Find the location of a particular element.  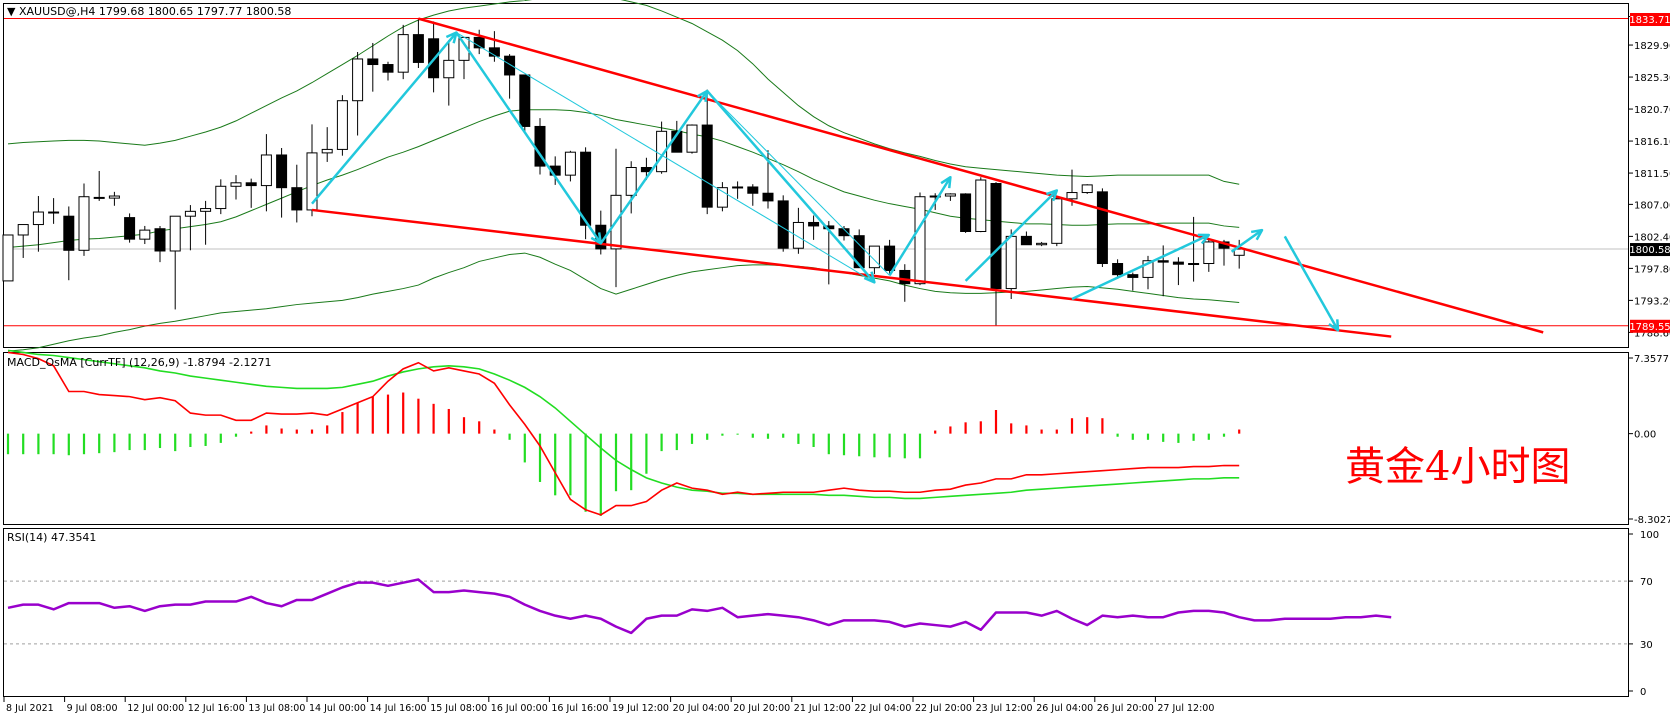

time-label: 14 Jul 16:00 is located at coordinates (398, 708).